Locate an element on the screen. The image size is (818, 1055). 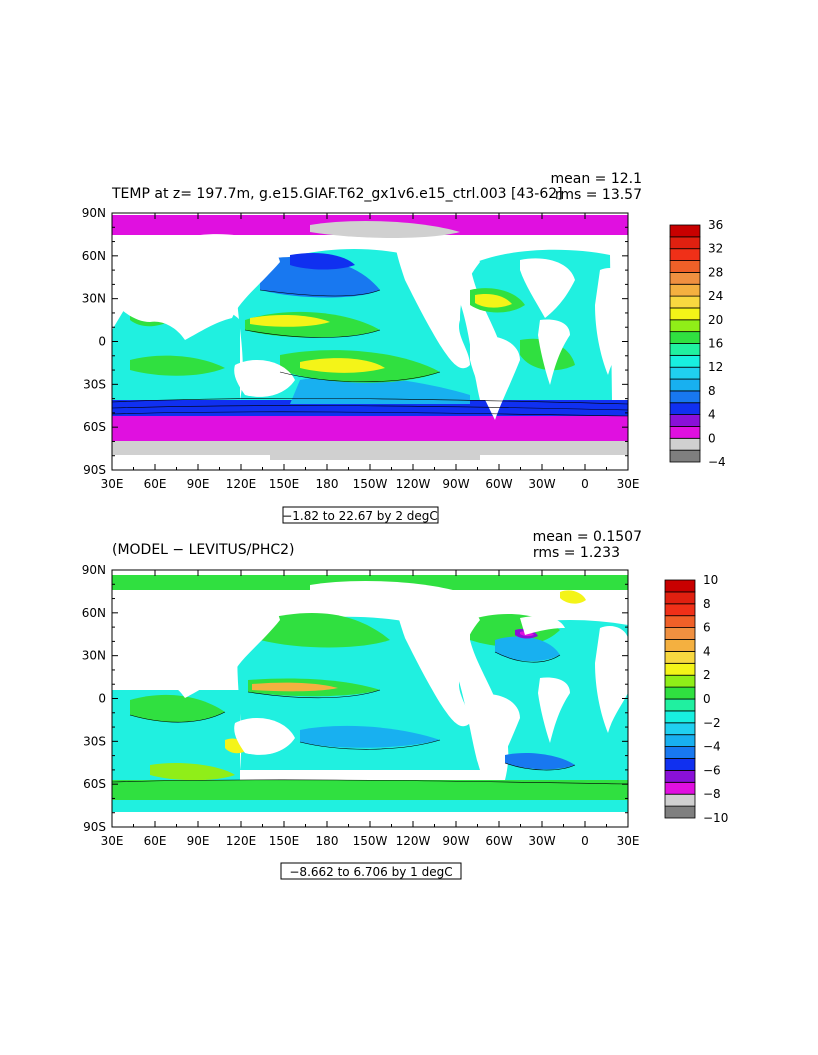
panel-diff-range-label: −8.662 to 6.706 by 1 degC is located at coordinates (370, 872).